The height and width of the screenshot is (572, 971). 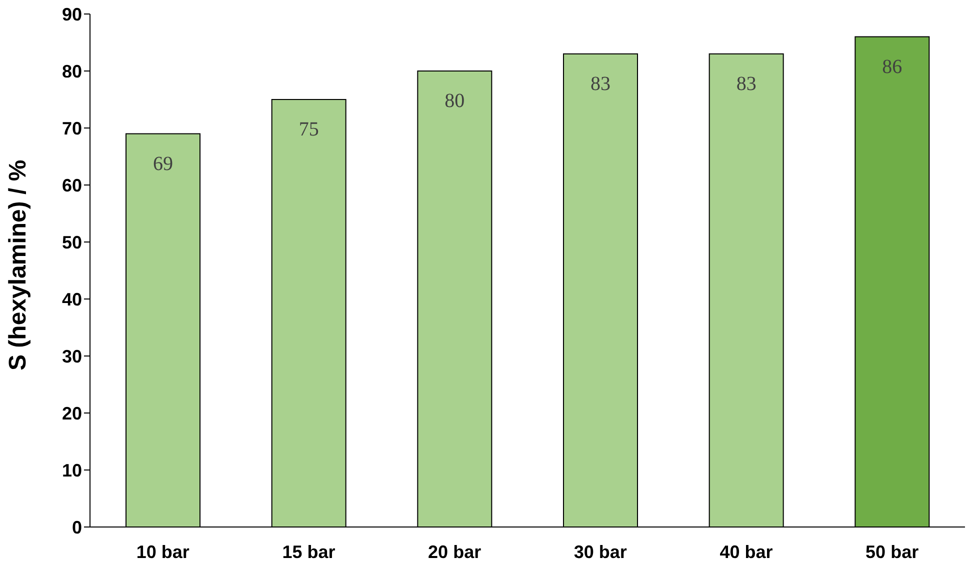 I want to click on y-tick-label: 40, so click(x=72, y=299).